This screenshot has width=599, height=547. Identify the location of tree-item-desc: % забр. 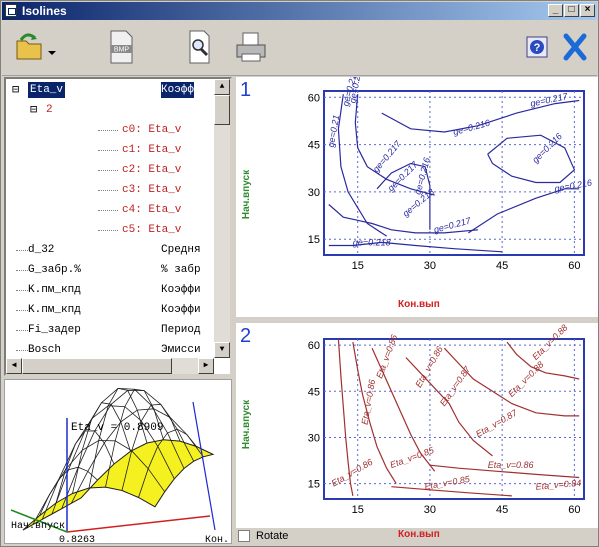
(181, 270).